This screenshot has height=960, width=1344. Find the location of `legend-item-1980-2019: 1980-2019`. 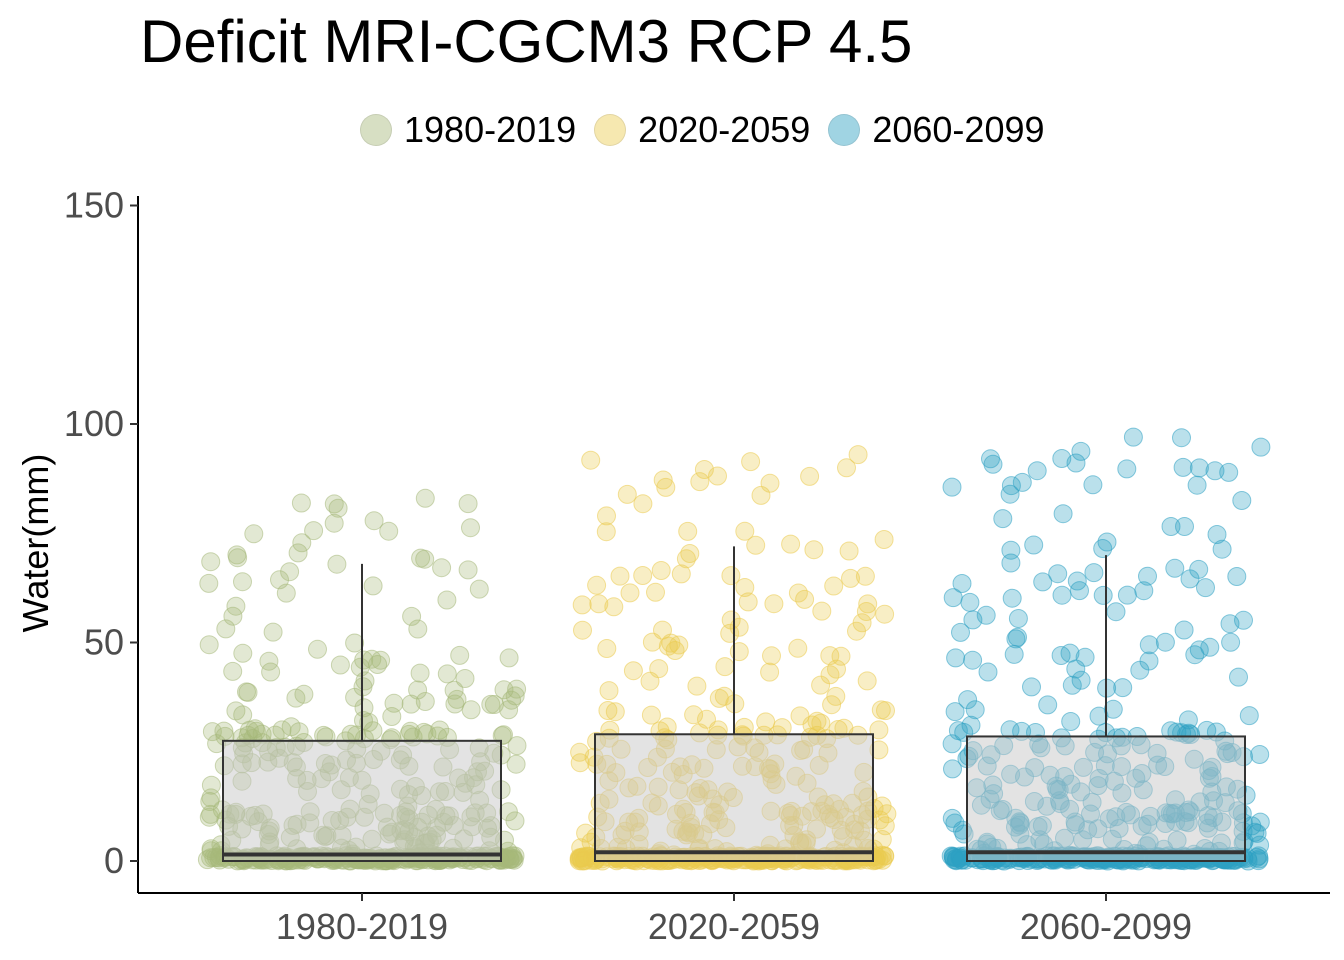

legend-item-1980-2019: 1980-2019 is located at coordinates (468, 130).